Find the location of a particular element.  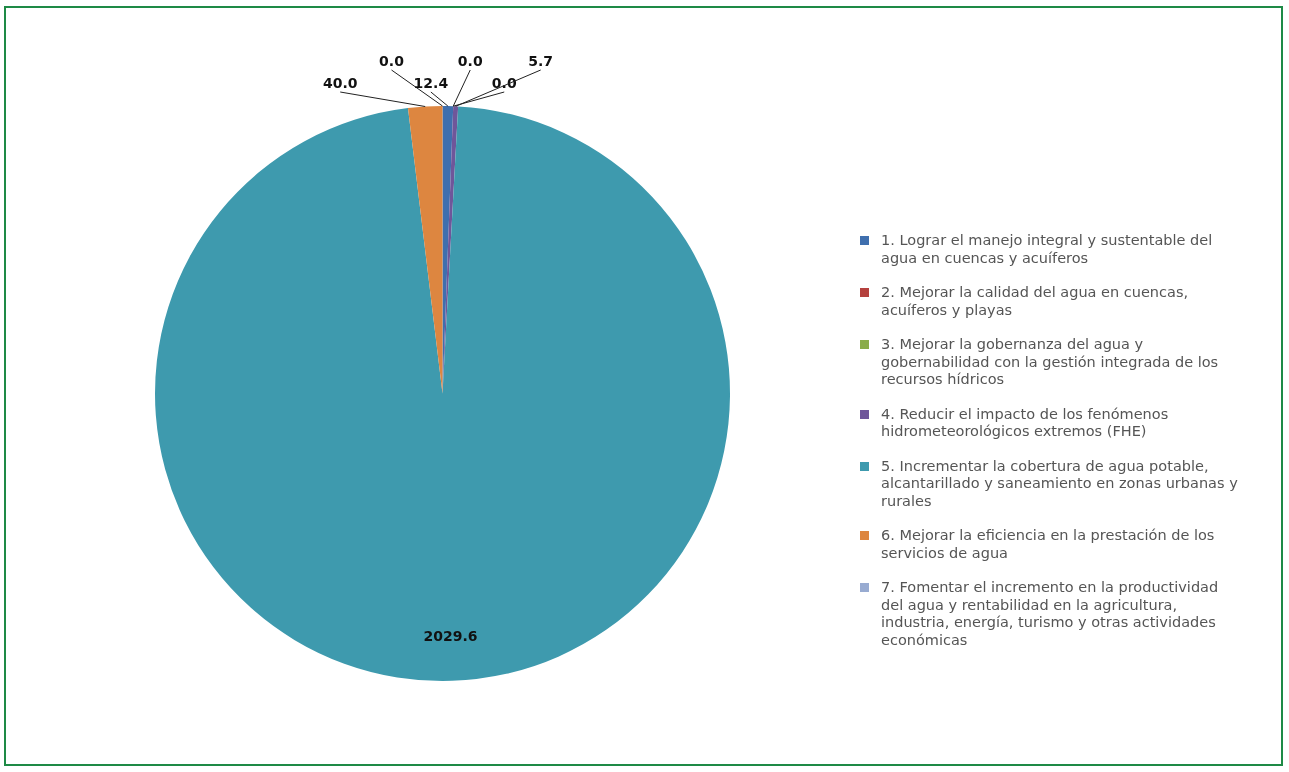

data-label: 2029.6 is located at coordinates (450, 636).